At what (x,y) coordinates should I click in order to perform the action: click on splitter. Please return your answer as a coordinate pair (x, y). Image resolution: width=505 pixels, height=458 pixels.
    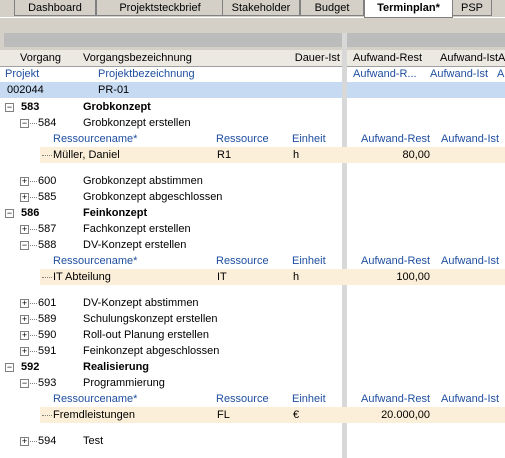
    Looking at the image, I should click on (344, 245).